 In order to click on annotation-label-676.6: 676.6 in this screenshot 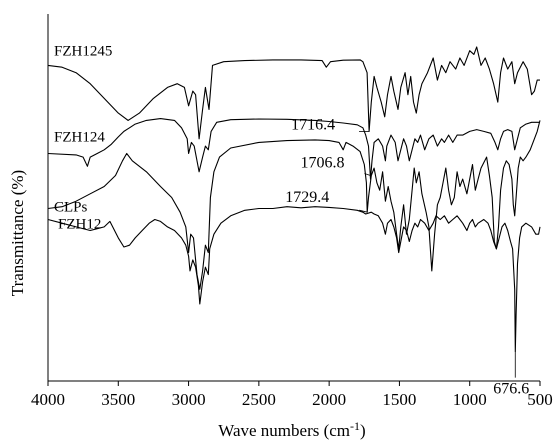, I will do `click(511, 389)`.